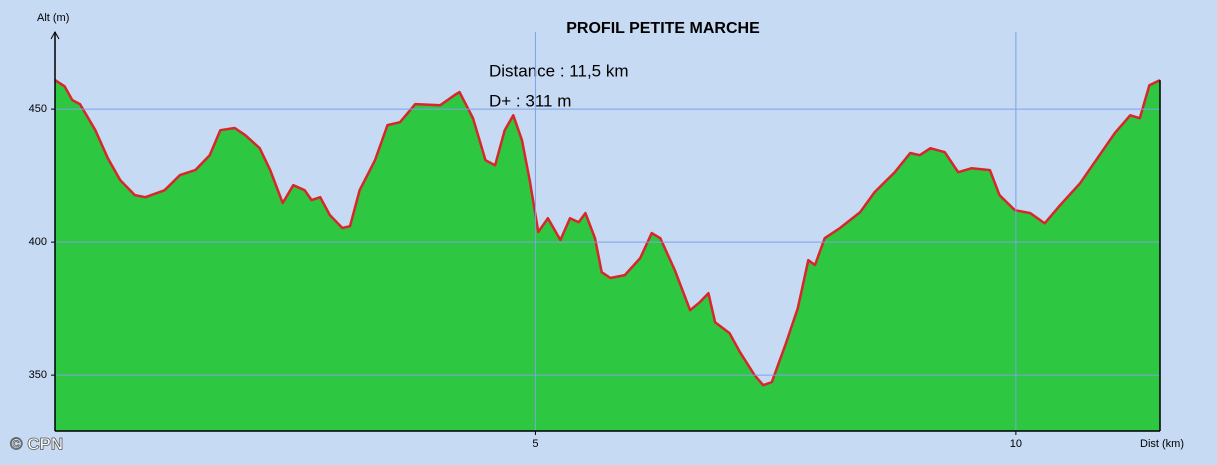 This screenshot has height=465, width=1217. I want to click on chart-title: PROFIL PETITE MARCHE, so click(663, 28).